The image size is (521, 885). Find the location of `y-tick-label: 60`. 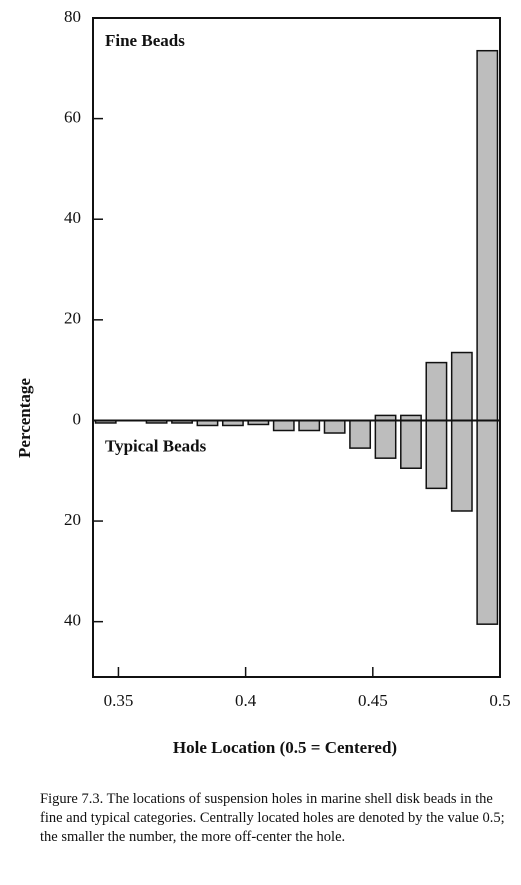

y-tick-label: 60 is located at coordinates (72, 117).